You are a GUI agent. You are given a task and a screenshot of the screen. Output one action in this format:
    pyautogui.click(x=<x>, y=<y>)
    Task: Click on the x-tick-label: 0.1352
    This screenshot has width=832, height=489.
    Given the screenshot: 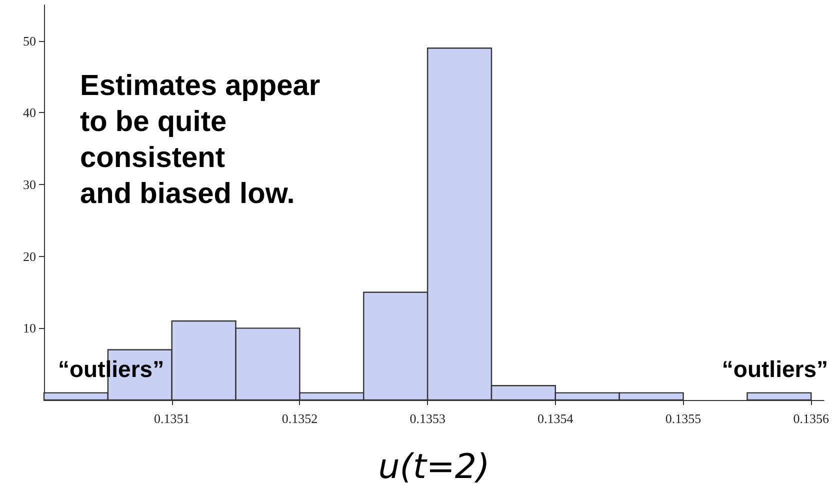 What is the action you would take?
    pyautogui.click(x=300, y=418)
    